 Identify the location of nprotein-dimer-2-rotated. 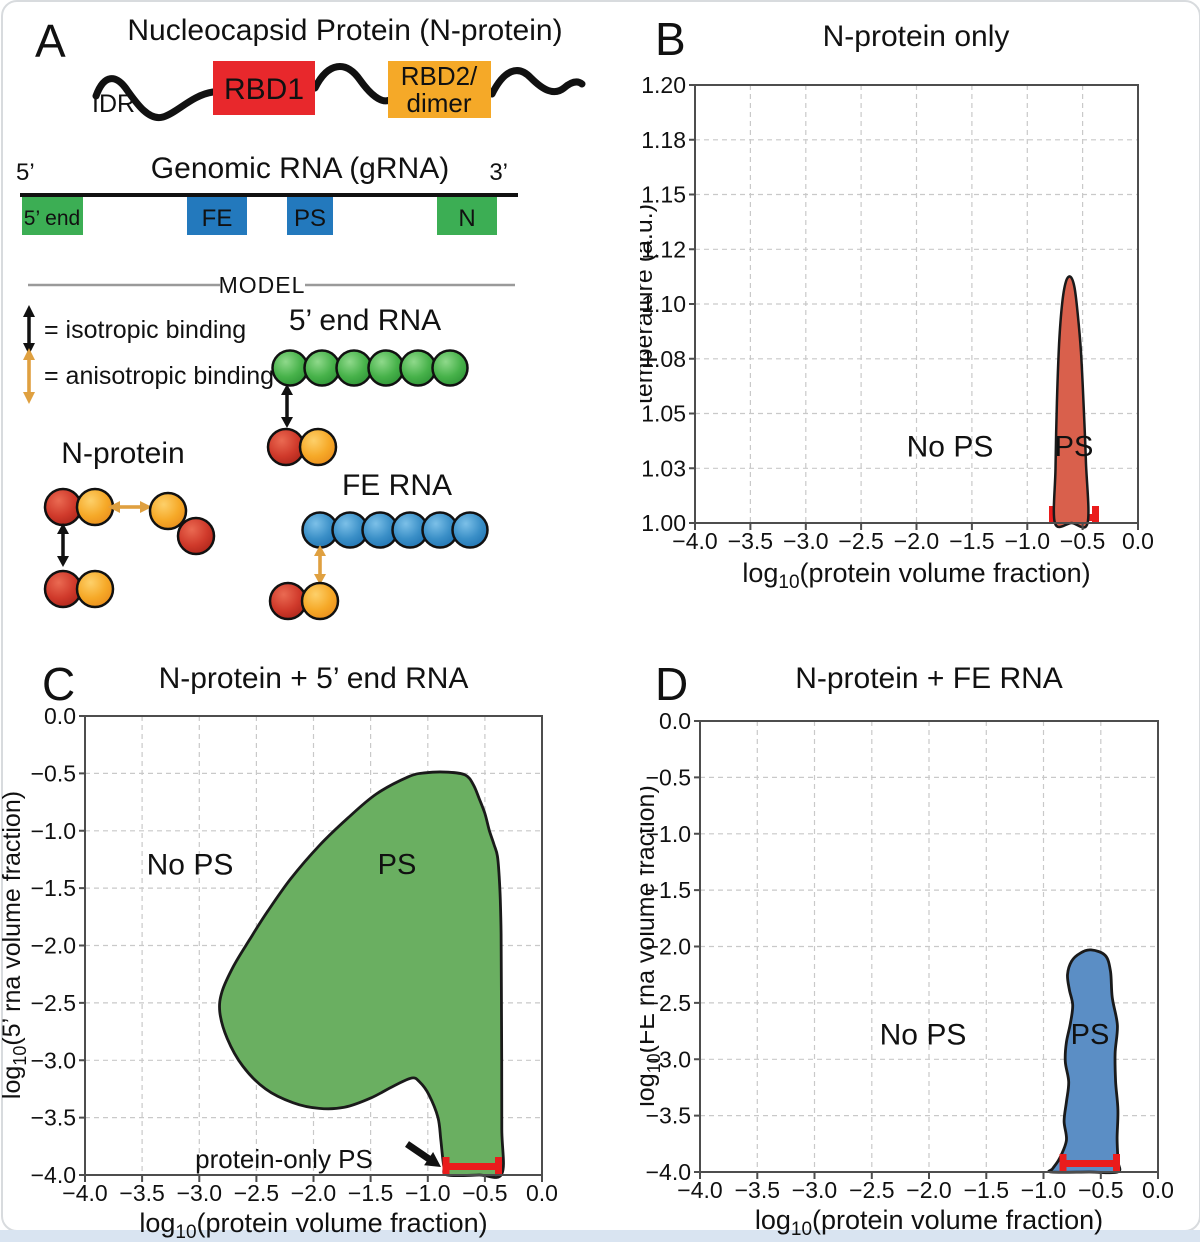
(182, 523).